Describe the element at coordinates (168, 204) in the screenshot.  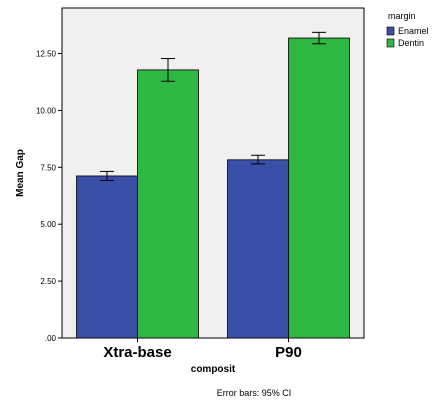
I see `bar-dentin-xtra-base` at that location.